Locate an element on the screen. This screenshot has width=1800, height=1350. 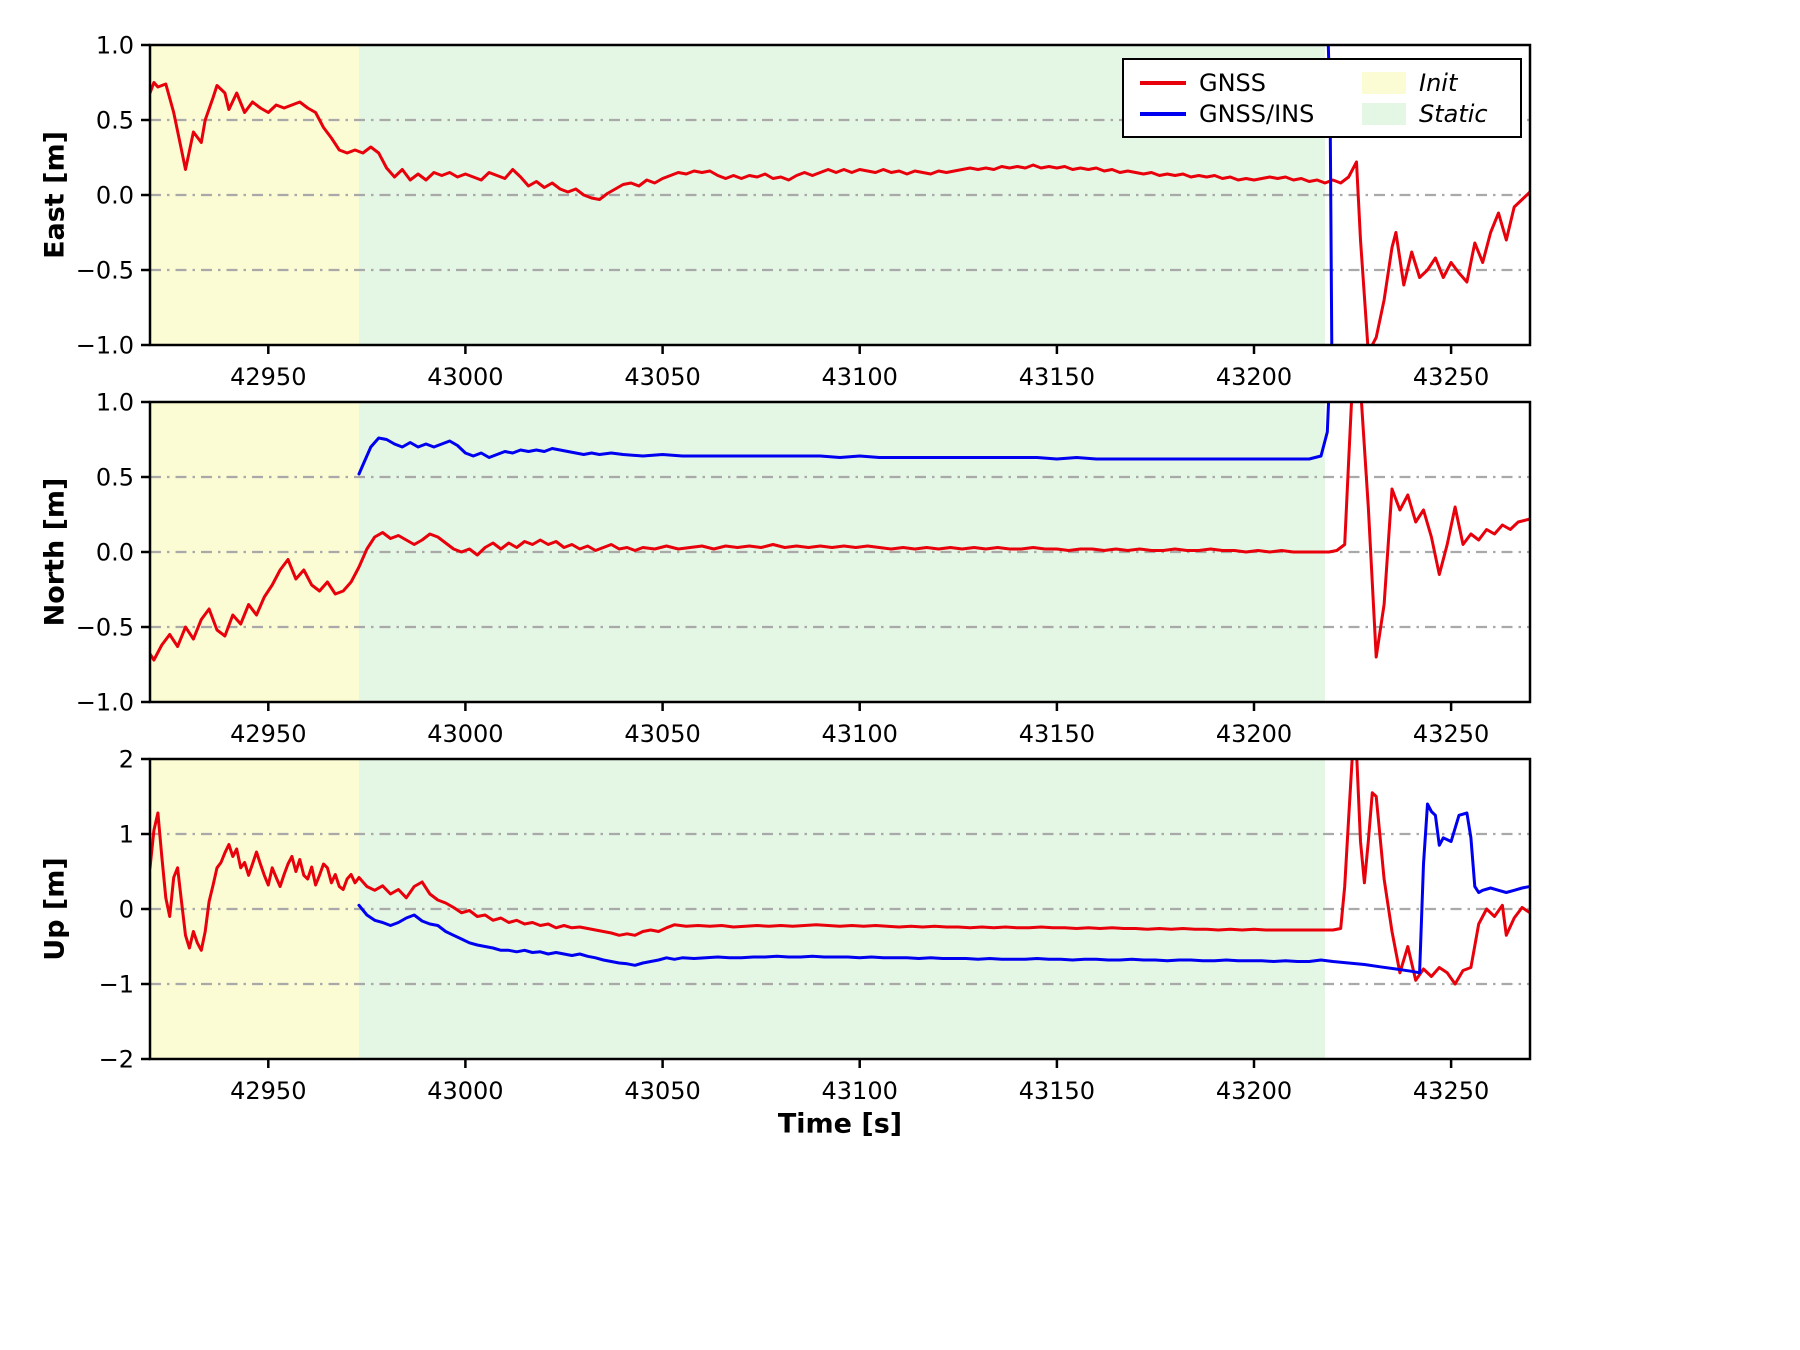
up-xtick-label: 43050 is located at coordinates (662, 1091).